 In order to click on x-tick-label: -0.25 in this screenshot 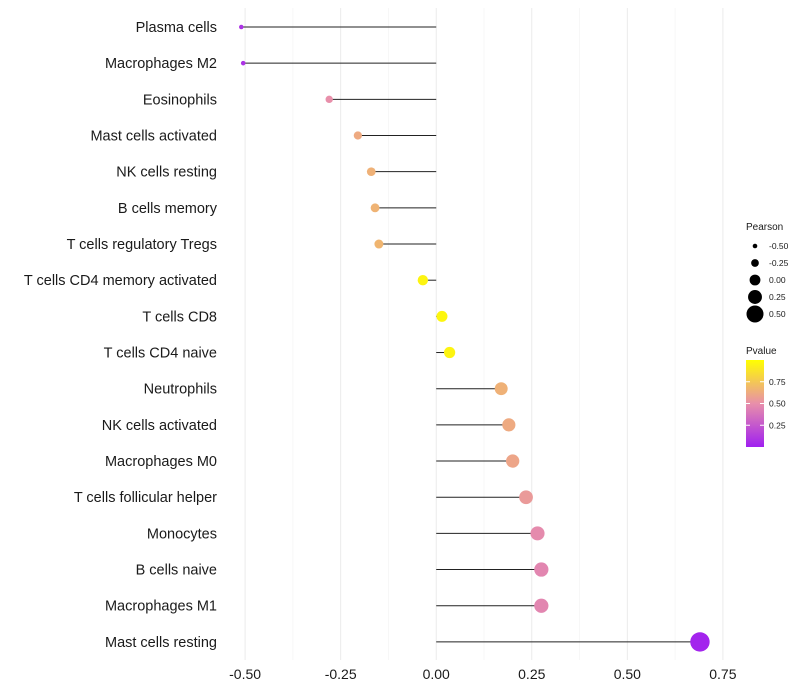, I will do `click(341, 674)`.